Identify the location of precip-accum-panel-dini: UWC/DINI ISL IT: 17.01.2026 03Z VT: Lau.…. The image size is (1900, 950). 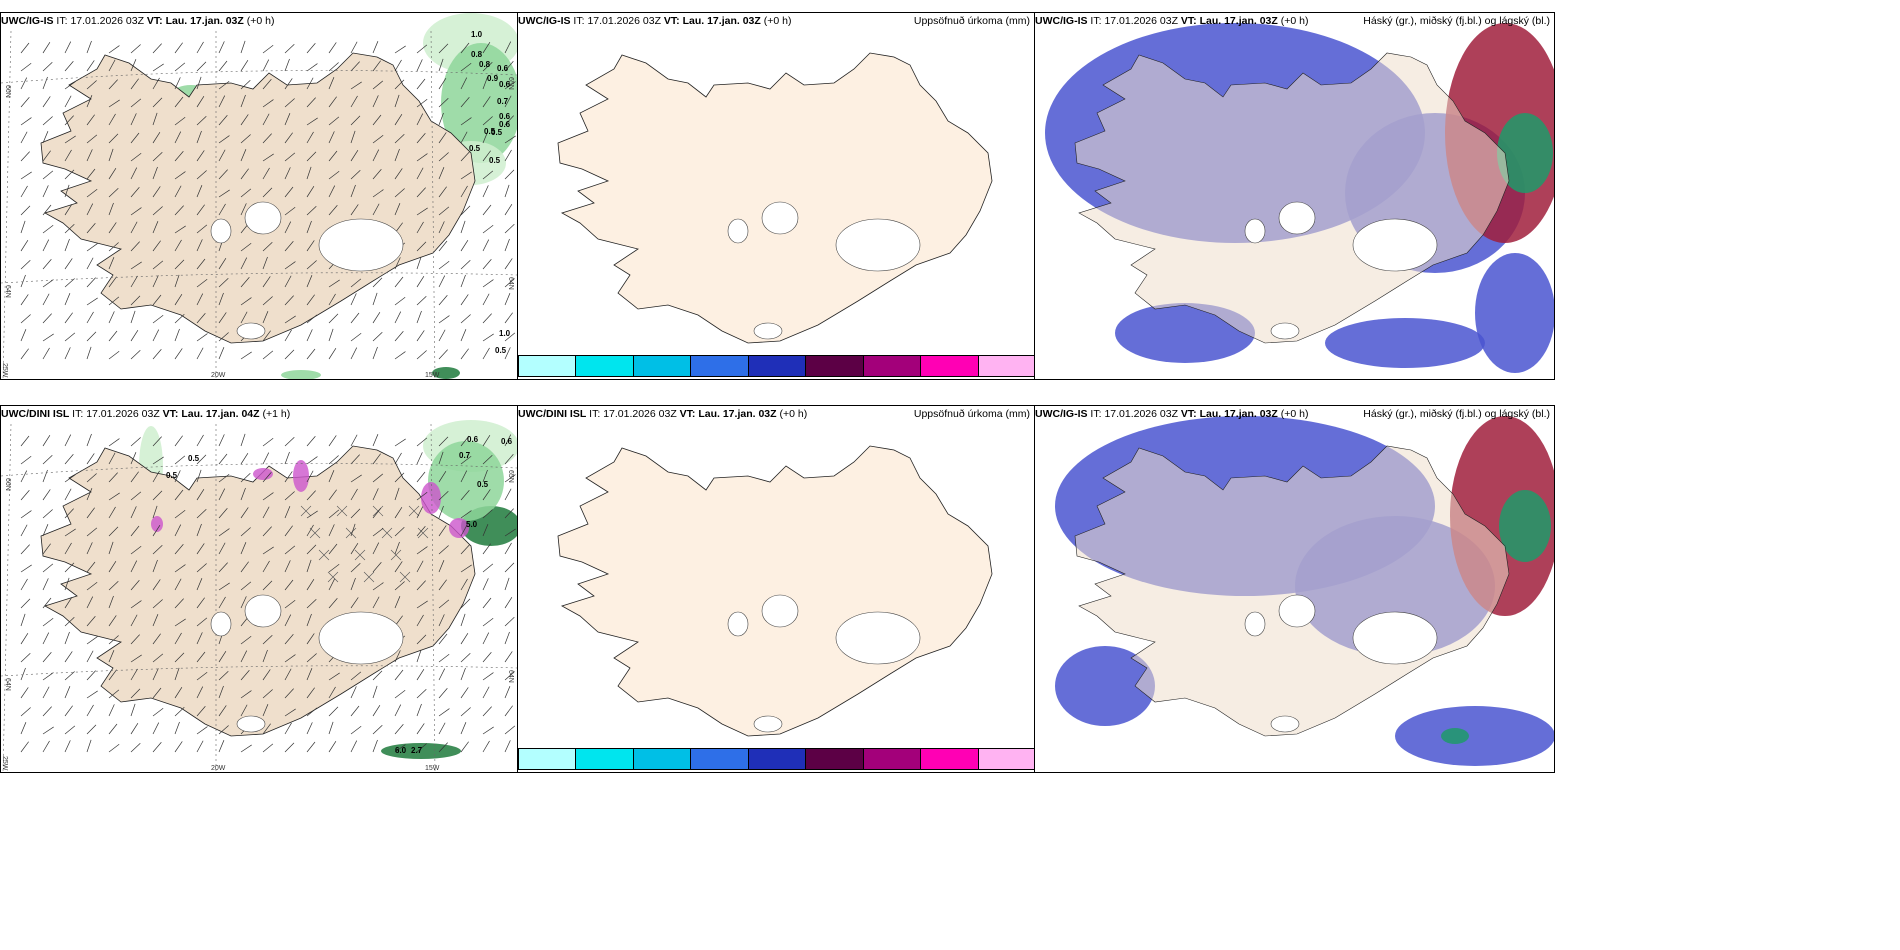
(776, 589).